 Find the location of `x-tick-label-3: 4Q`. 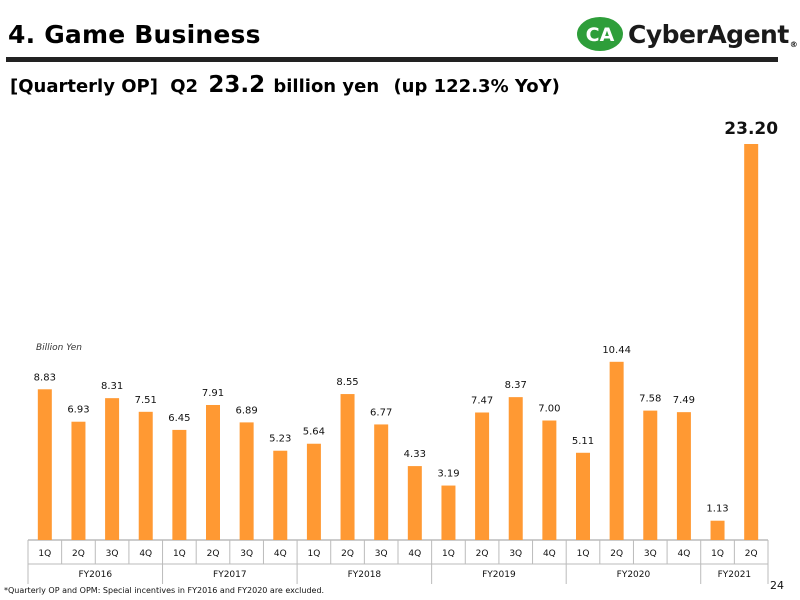

x-tick-label-3: 4Q is located at coordinates (145, 554).